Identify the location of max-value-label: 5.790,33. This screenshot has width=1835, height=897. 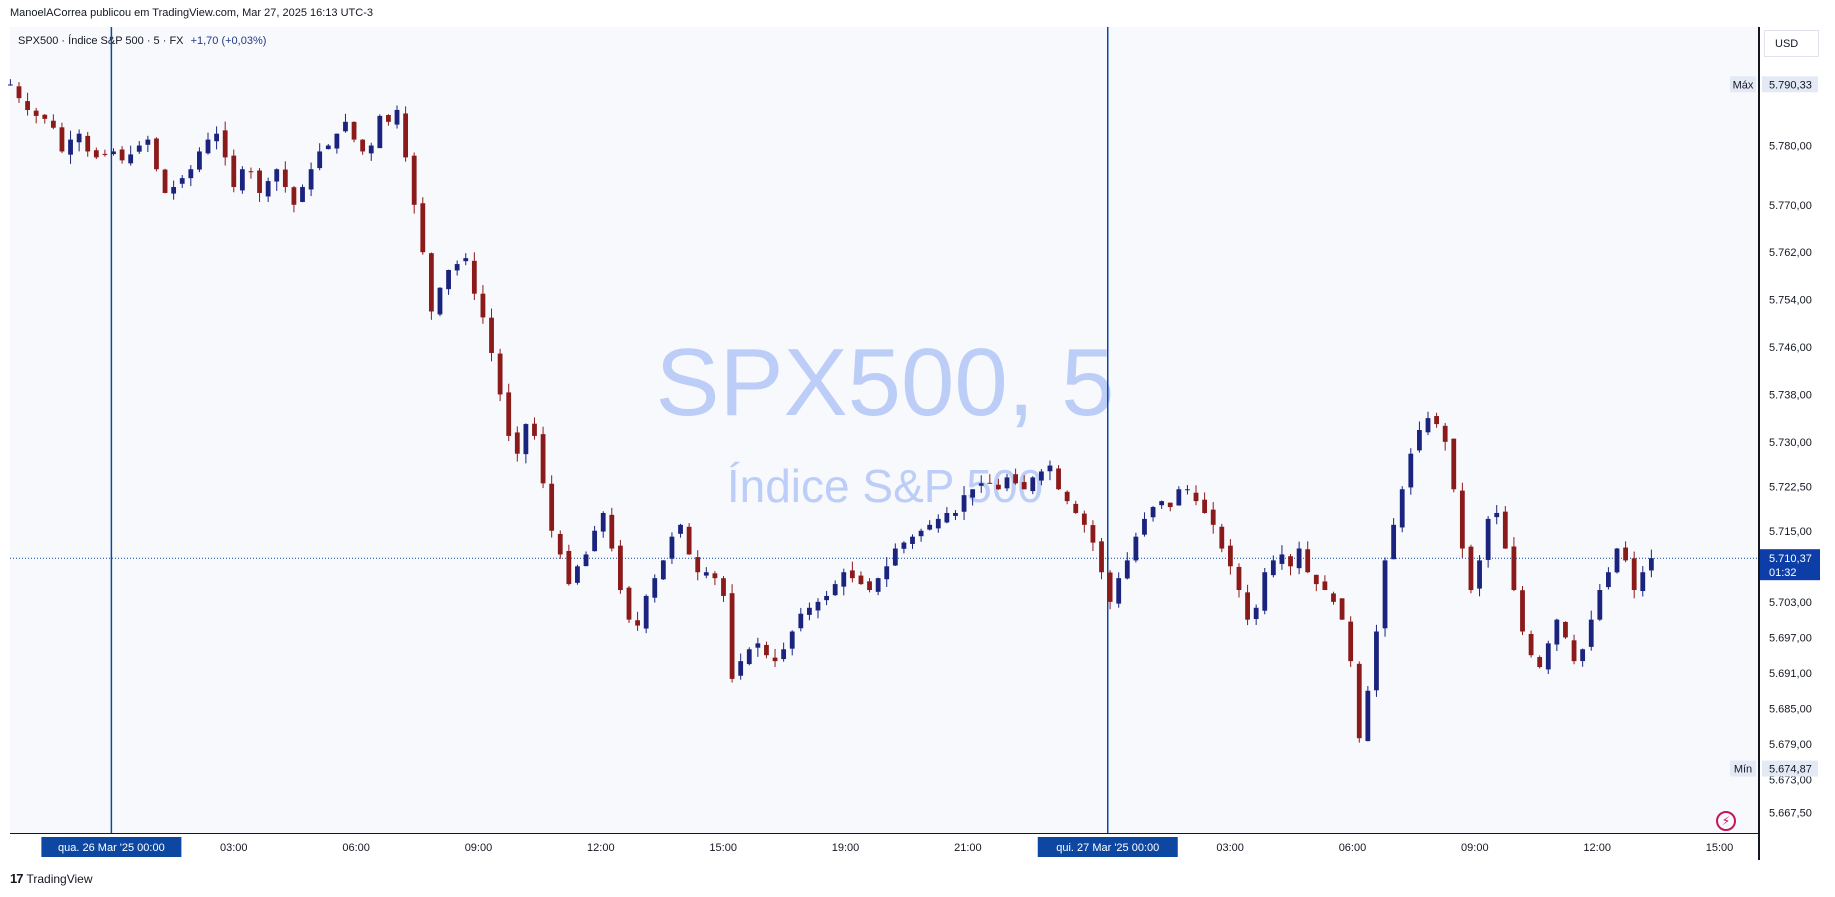
(1790, 85).